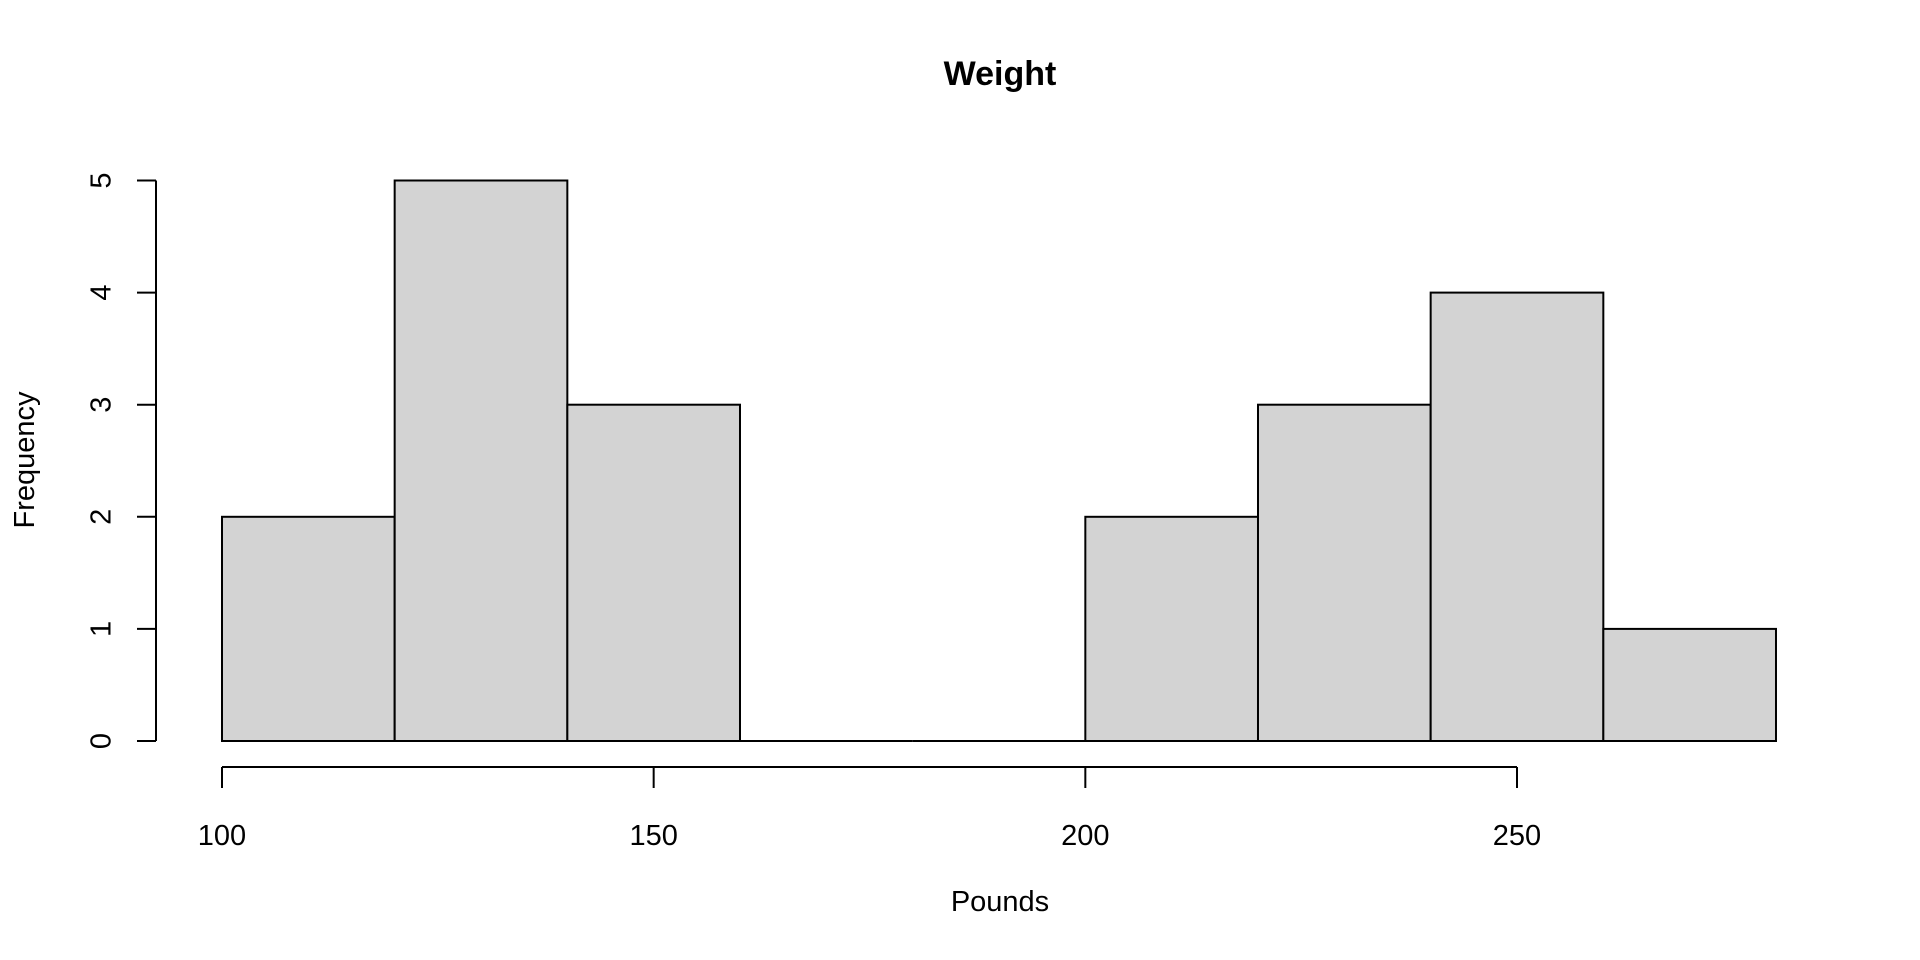 The image size is (1920, 960). Describe the element at coordinates (1517, 836) in the screenshot. I see `x-axis-tick-label: 250` at that location.